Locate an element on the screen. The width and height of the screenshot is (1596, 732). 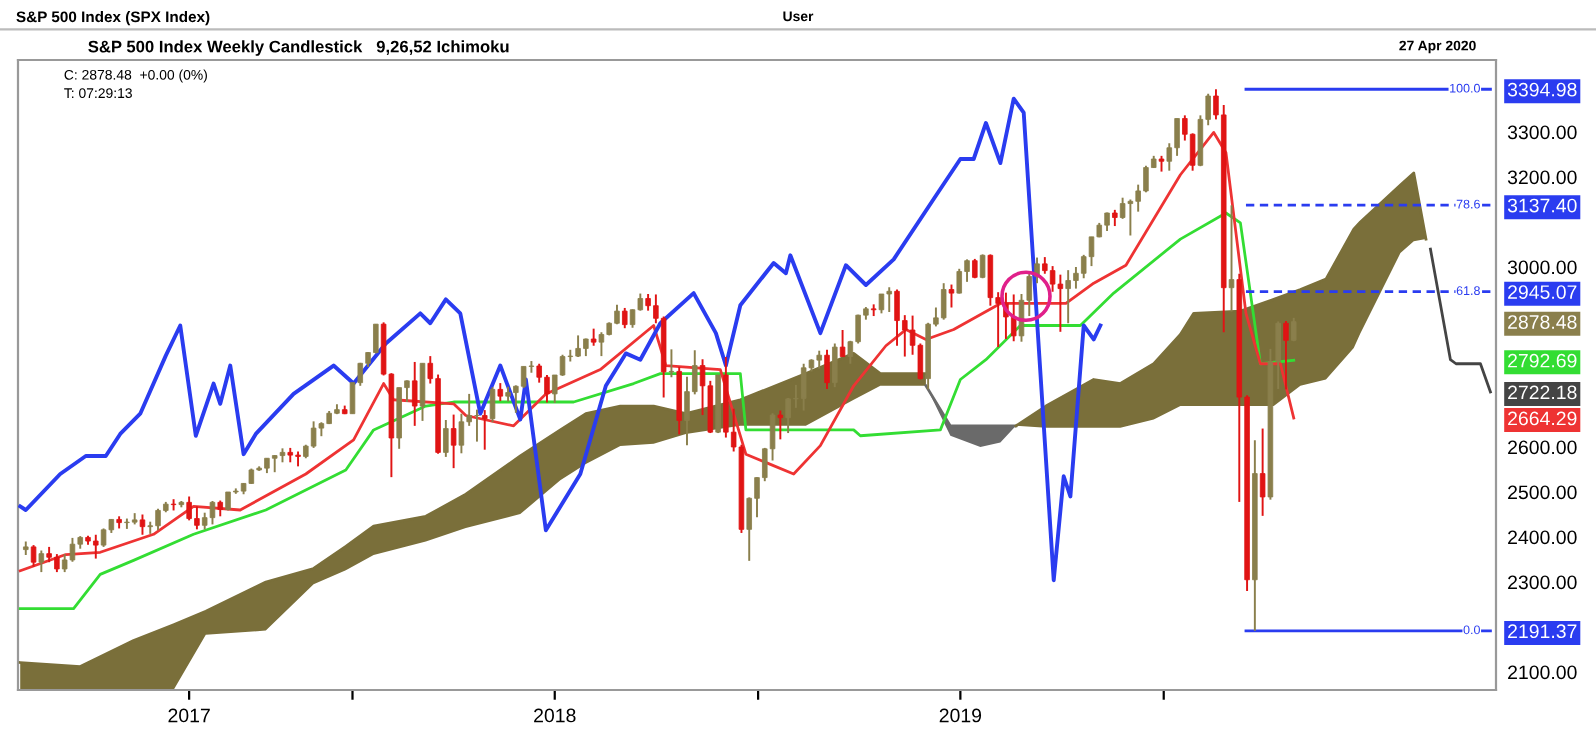
y-tick-label: 2945.07 is located at coordinates (1542, 292).